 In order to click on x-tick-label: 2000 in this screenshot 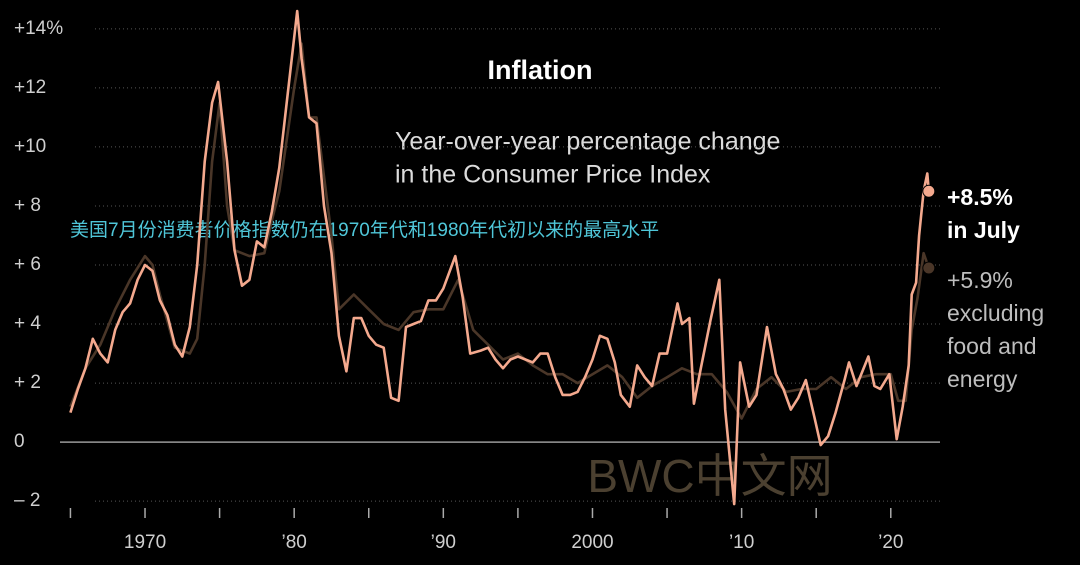, I will do `click(592, 542)`.